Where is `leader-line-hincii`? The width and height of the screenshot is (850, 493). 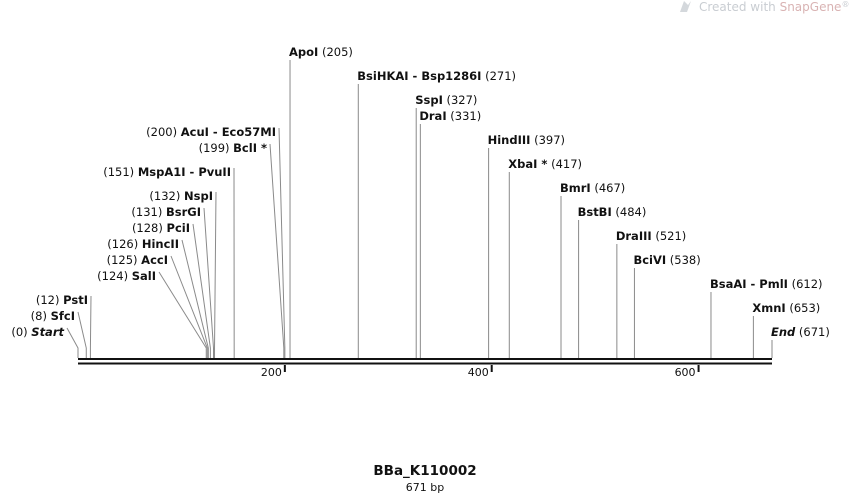
leader-line-hincii is located at coordinates (195, 298).